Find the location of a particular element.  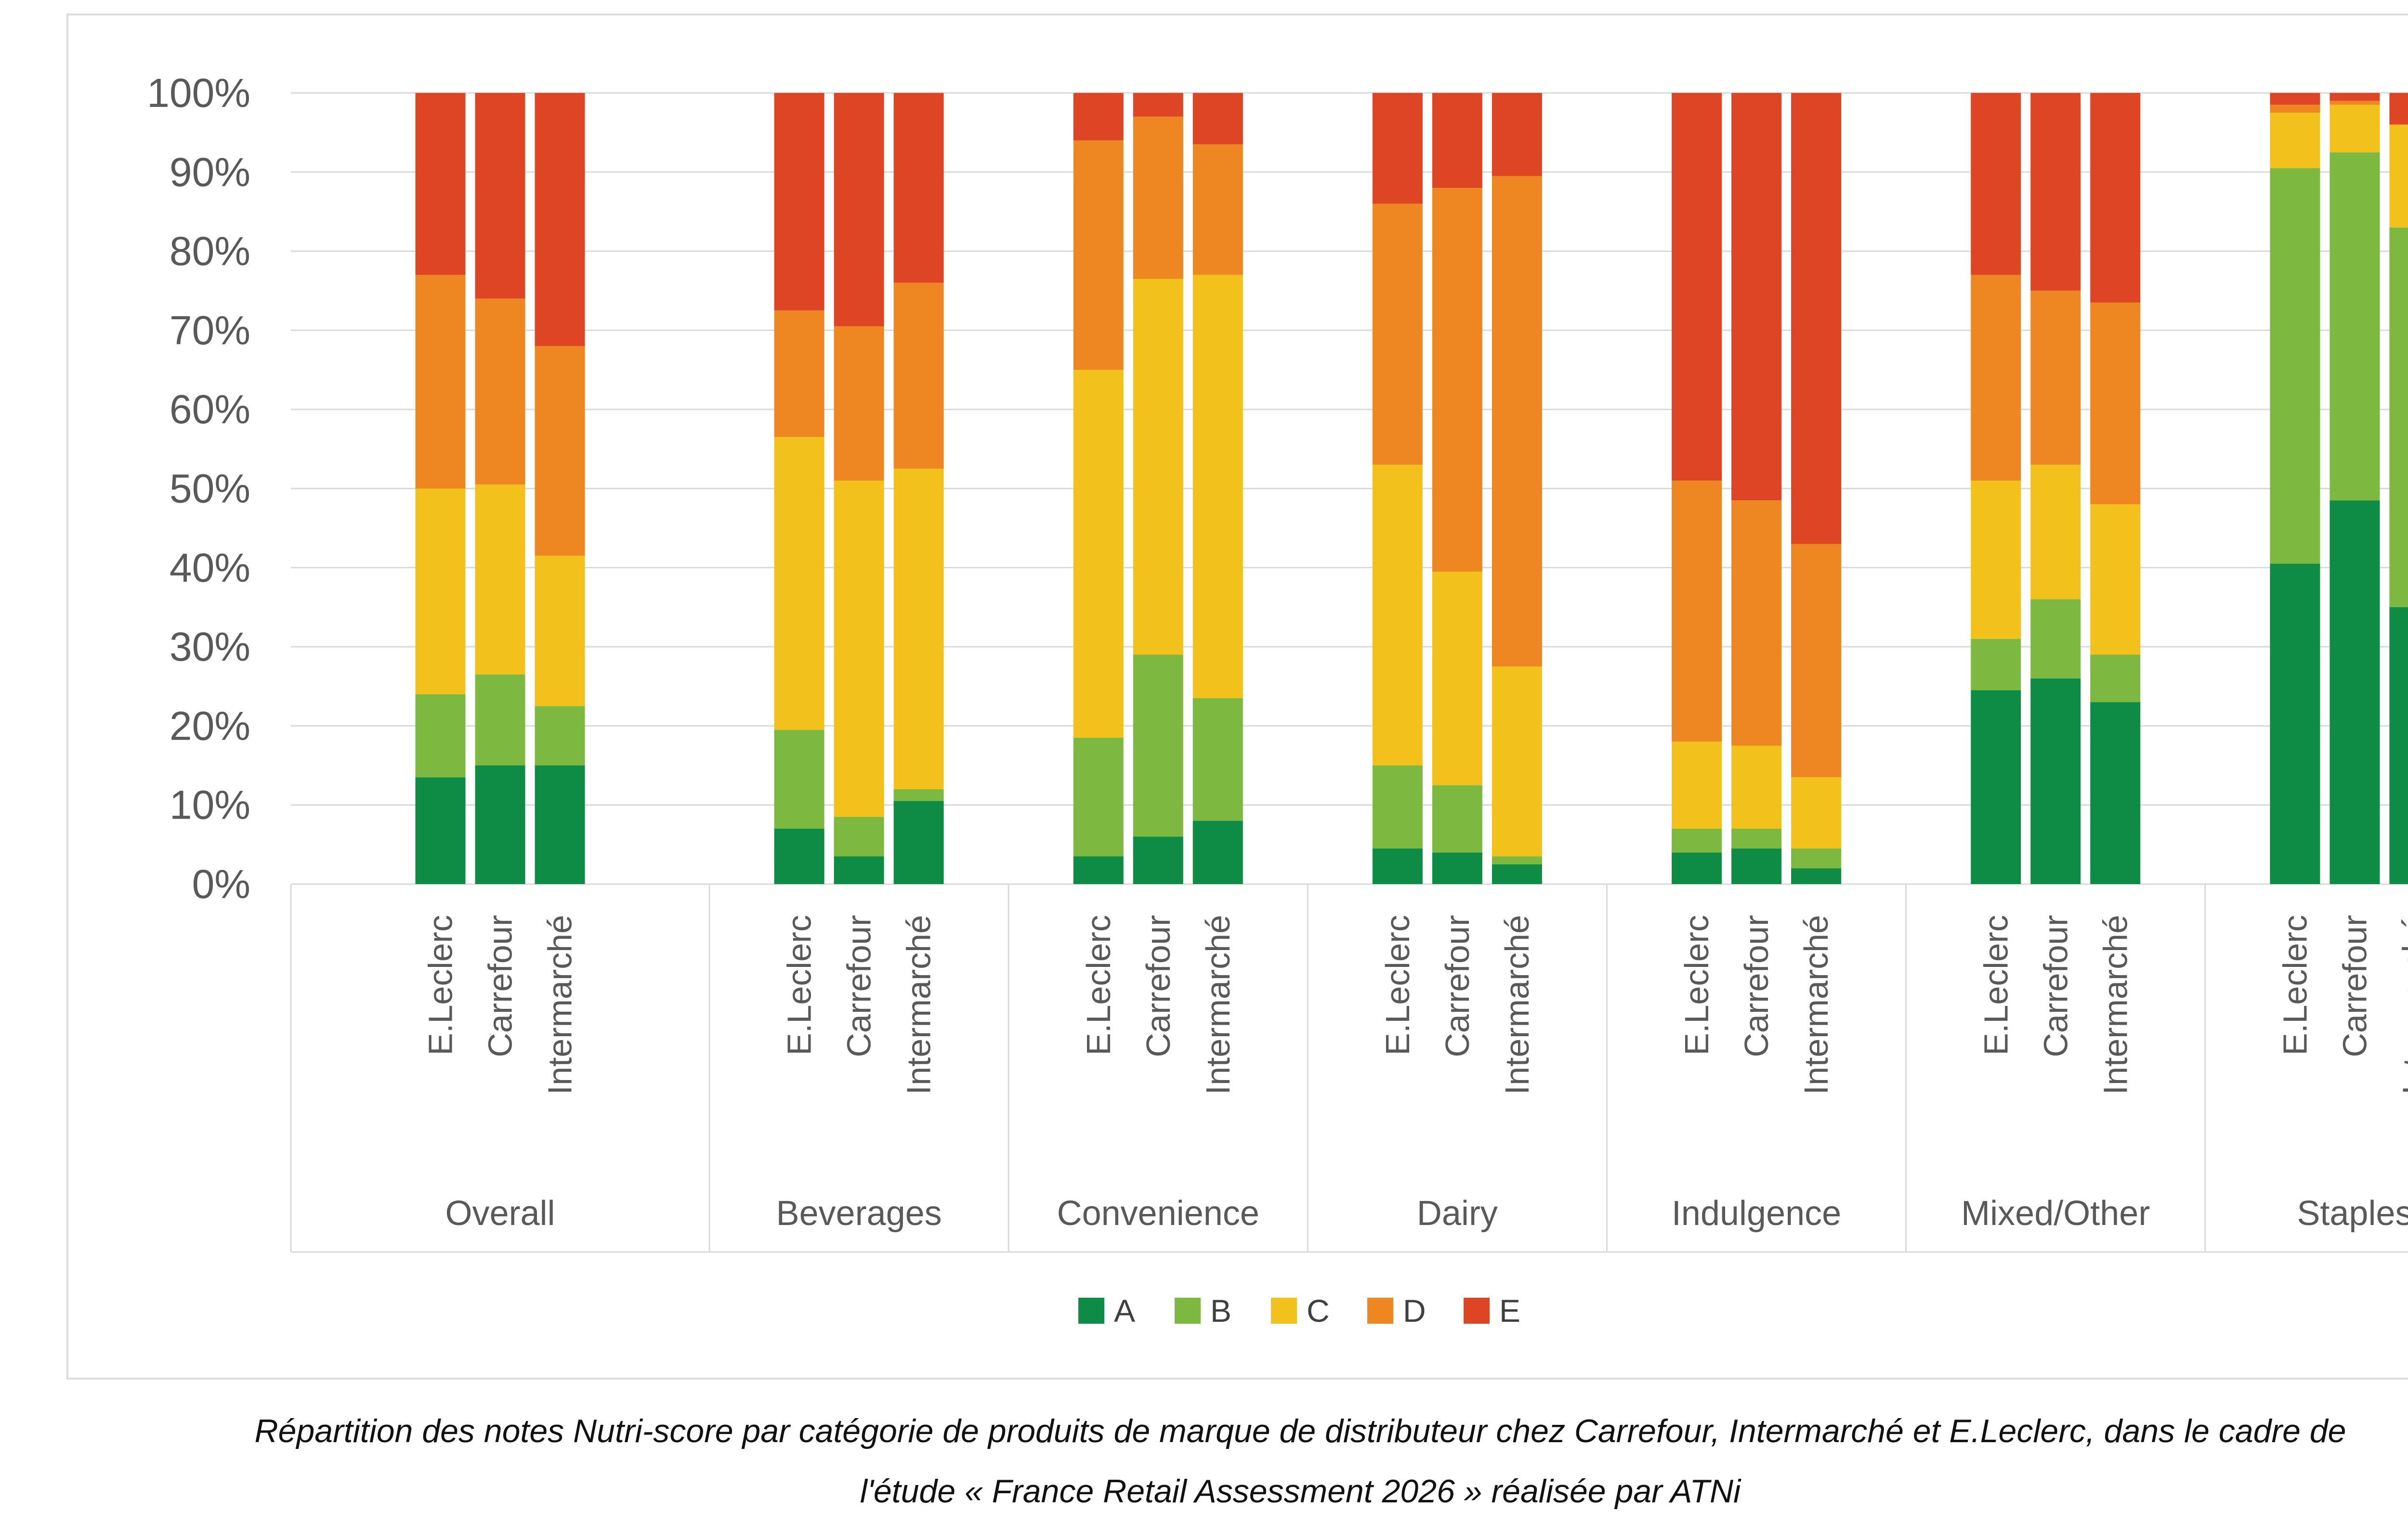

legend-label: D is located at coordinates (1414, 1311).